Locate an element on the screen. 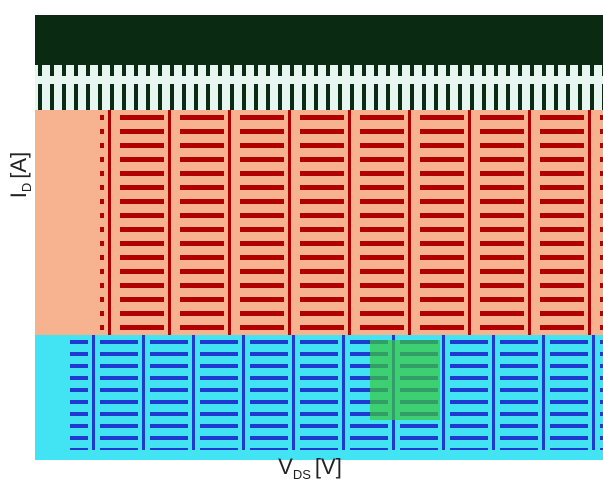 The image size is (603, 489). top-band is located at coordinates (319, 87).